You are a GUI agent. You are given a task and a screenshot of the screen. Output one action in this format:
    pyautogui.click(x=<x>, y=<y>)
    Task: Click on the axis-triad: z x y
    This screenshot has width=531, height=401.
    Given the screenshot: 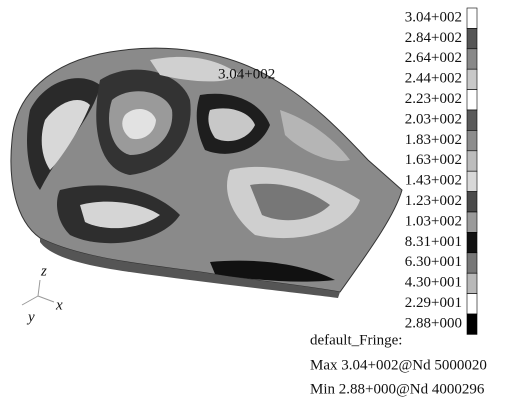 What is the action you would take?
    pyautogui.click(x=42, y=294)
    